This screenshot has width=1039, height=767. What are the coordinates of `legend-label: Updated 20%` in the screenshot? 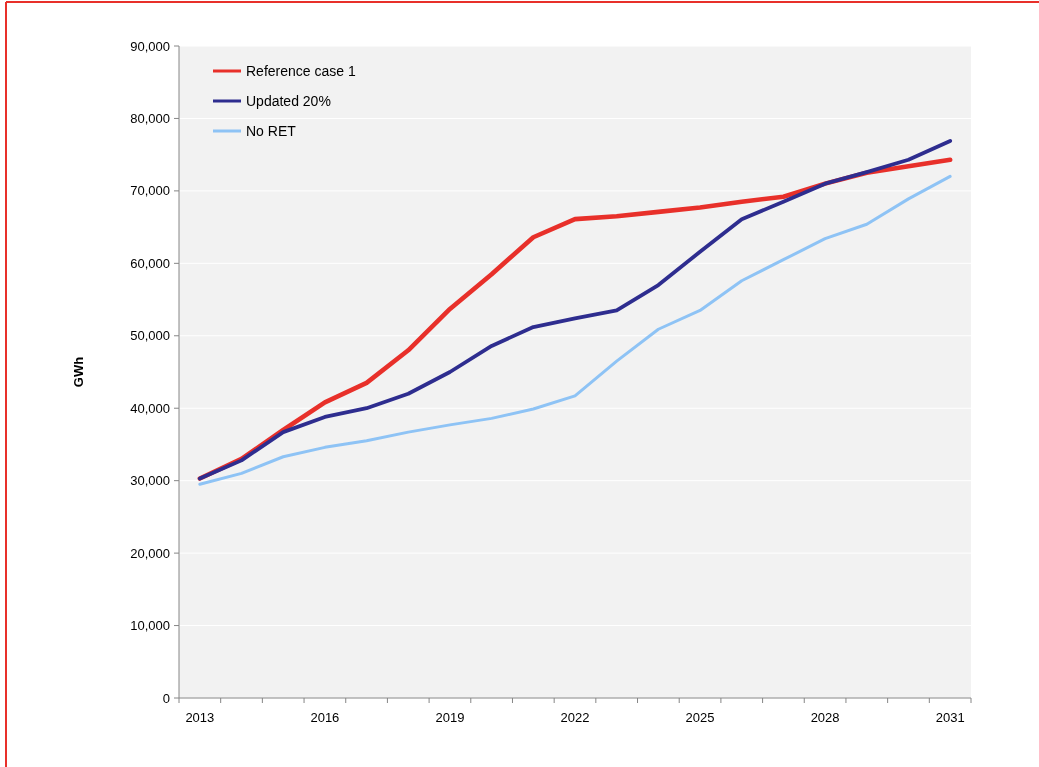 It's located at (288, 100).